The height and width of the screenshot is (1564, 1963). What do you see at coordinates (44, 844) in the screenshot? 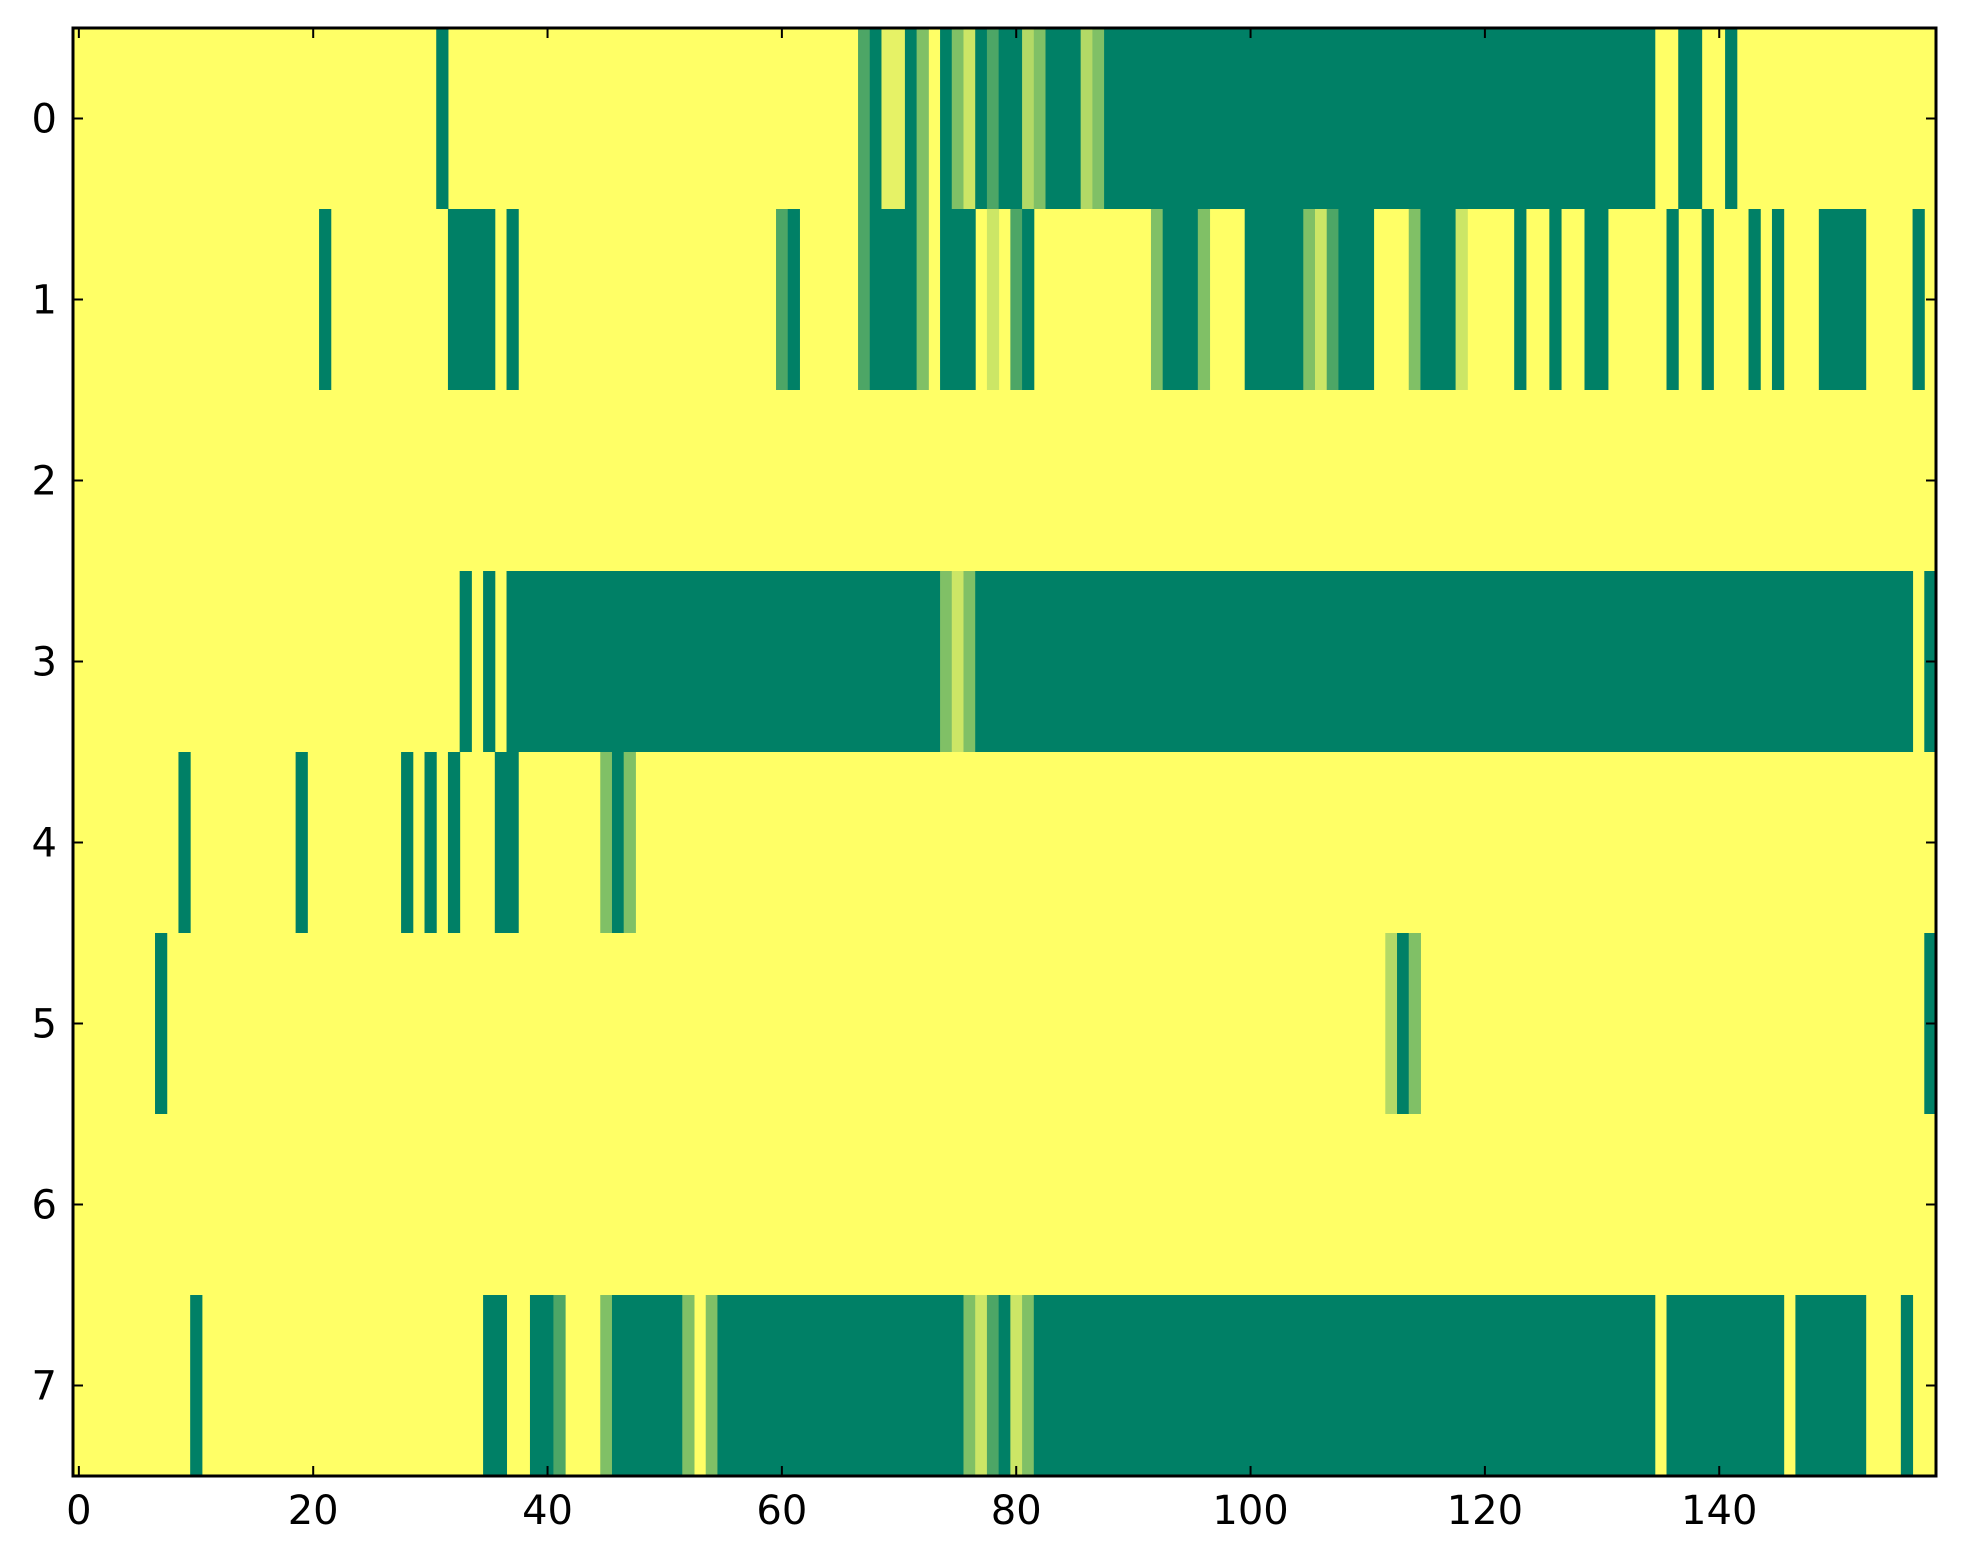
I see `y-tick-label: 4` at bounding box center [44, 844].